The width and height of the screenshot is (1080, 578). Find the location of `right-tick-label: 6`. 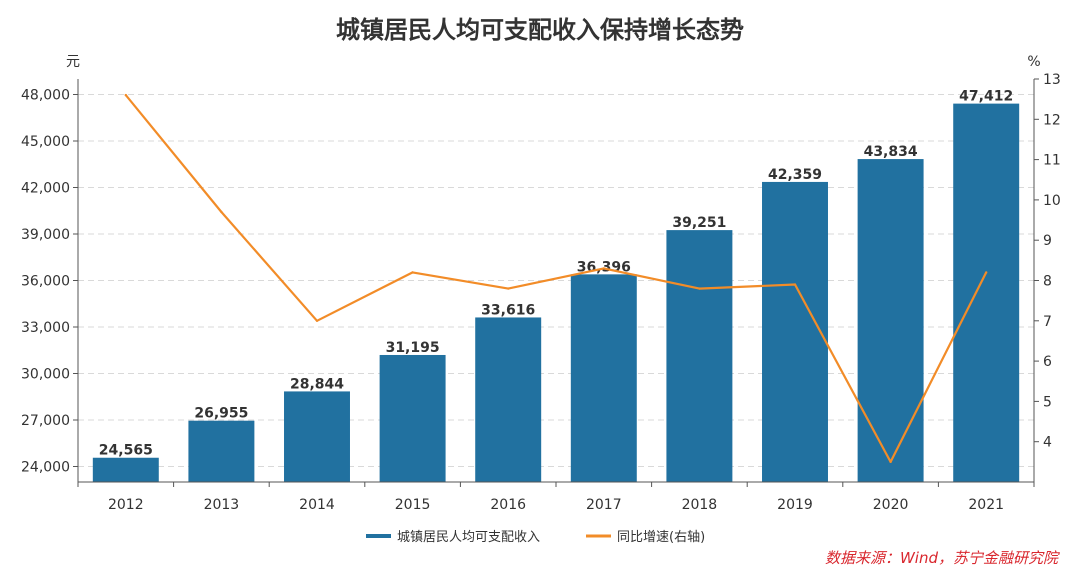

right-tick-label: 6 is located at coordinates (1047, 362).